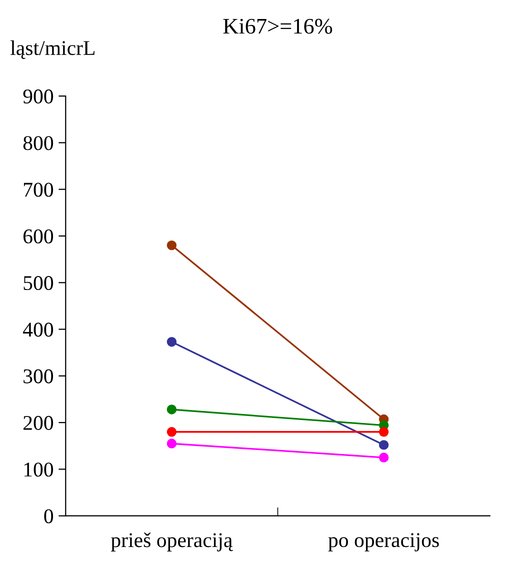 The width and height of the screenshot is (505, 565). What do you see at coordinates (39, 469) in the screenshot?
I see `y-tick-label: 100` at bounding box center [39, 469].